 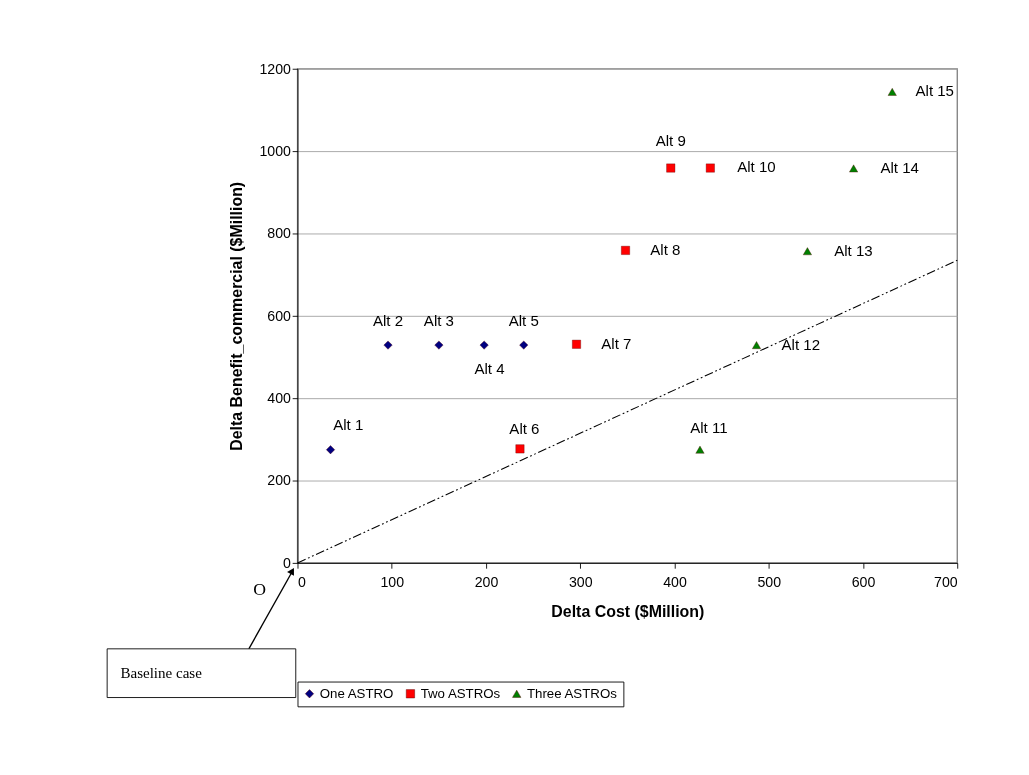 I want to click on annotation: Alt 12, so click(x=801, y=344).